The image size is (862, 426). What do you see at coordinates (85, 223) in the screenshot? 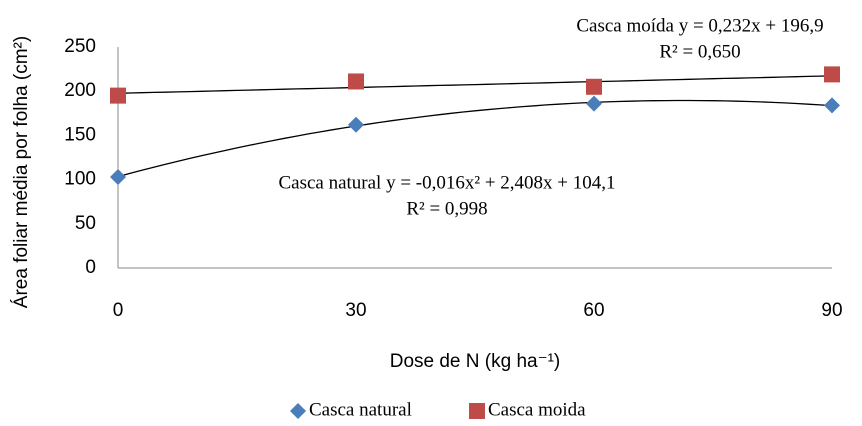
I see `y-tick-label: 50` at bounding box center [85, 223].